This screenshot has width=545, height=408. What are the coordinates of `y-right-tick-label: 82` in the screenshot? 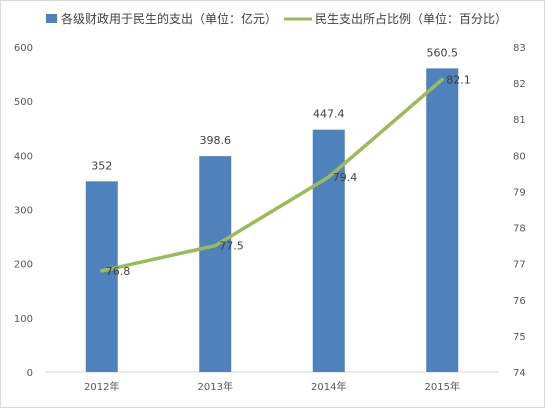 It's located at (519, 84).